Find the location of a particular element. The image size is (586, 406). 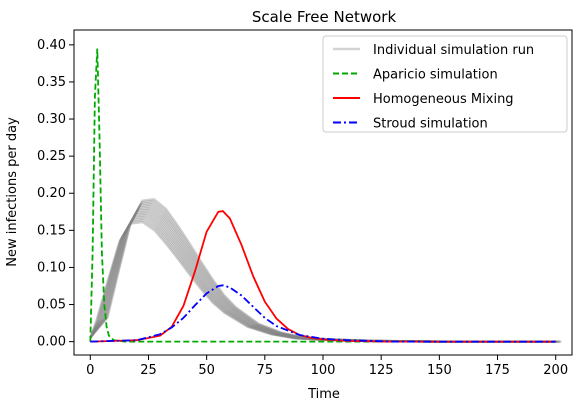

x-axis-ticks: 0 25 50 75 100 125 150 175 200 is located at coordinates (327, 366).